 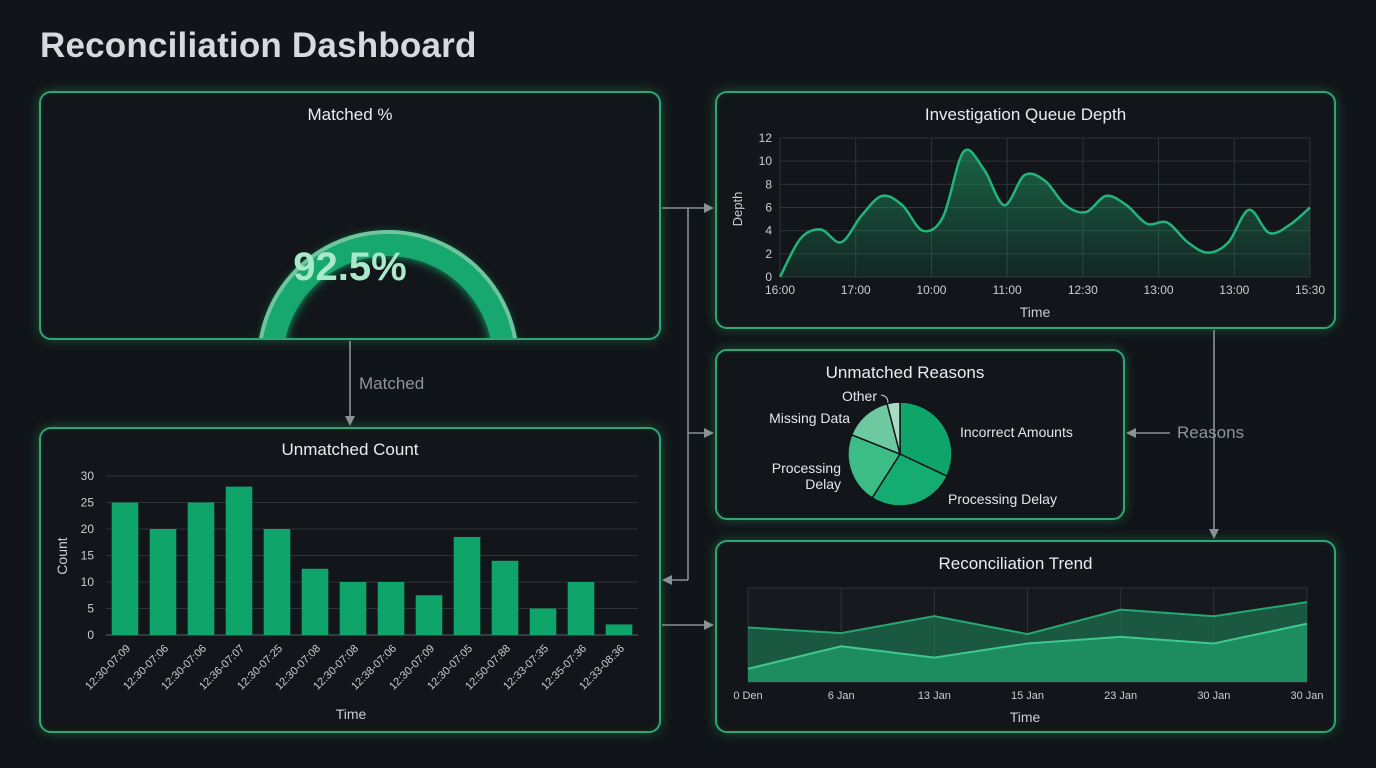 What do you see at coordinates (747, 696) in the screenshot?
I see `x-tick-label: 0 Den` at bounding box center [747, 696].